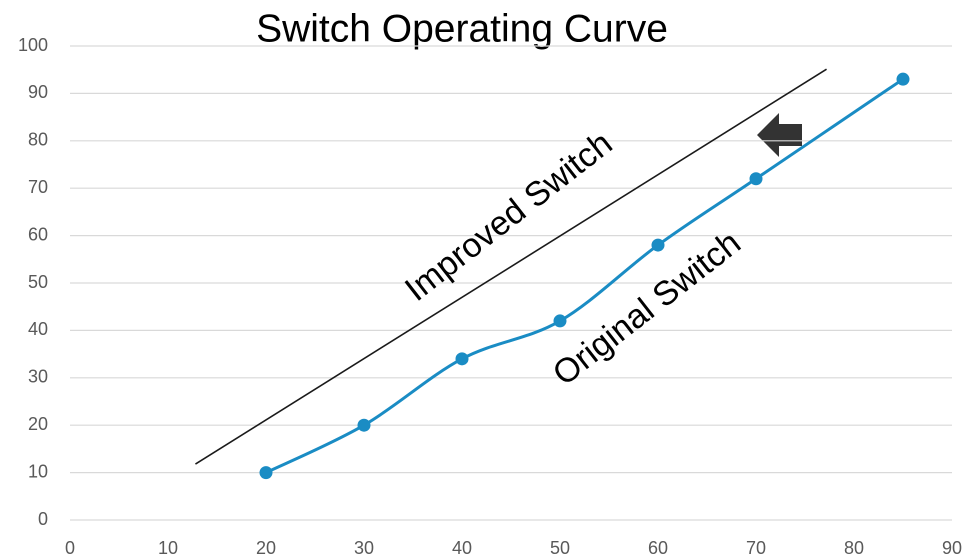 Image resolution: width=969 pixels, height=560 pixels. What do you see at coordinates (508, 216) in the screenshot?
I see `series-label: Improved Switch` at bounding box center [508, 216].